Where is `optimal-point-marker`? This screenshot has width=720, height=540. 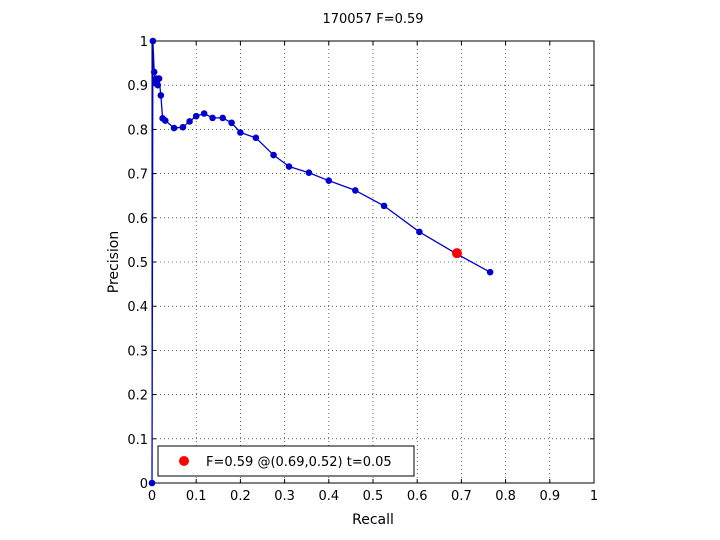
optimal-point-marker is located at coordinates (456, 253).